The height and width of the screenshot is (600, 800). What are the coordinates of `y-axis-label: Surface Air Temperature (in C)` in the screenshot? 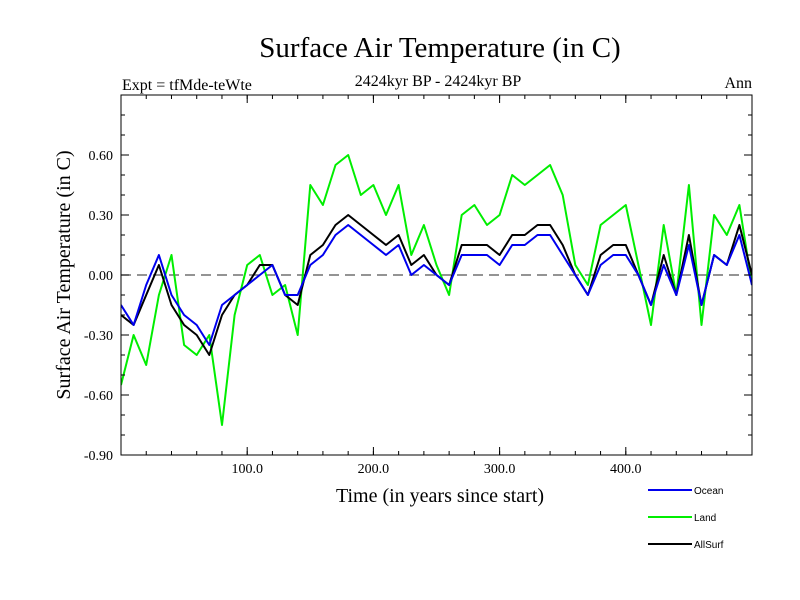 It's located at (64, 274).